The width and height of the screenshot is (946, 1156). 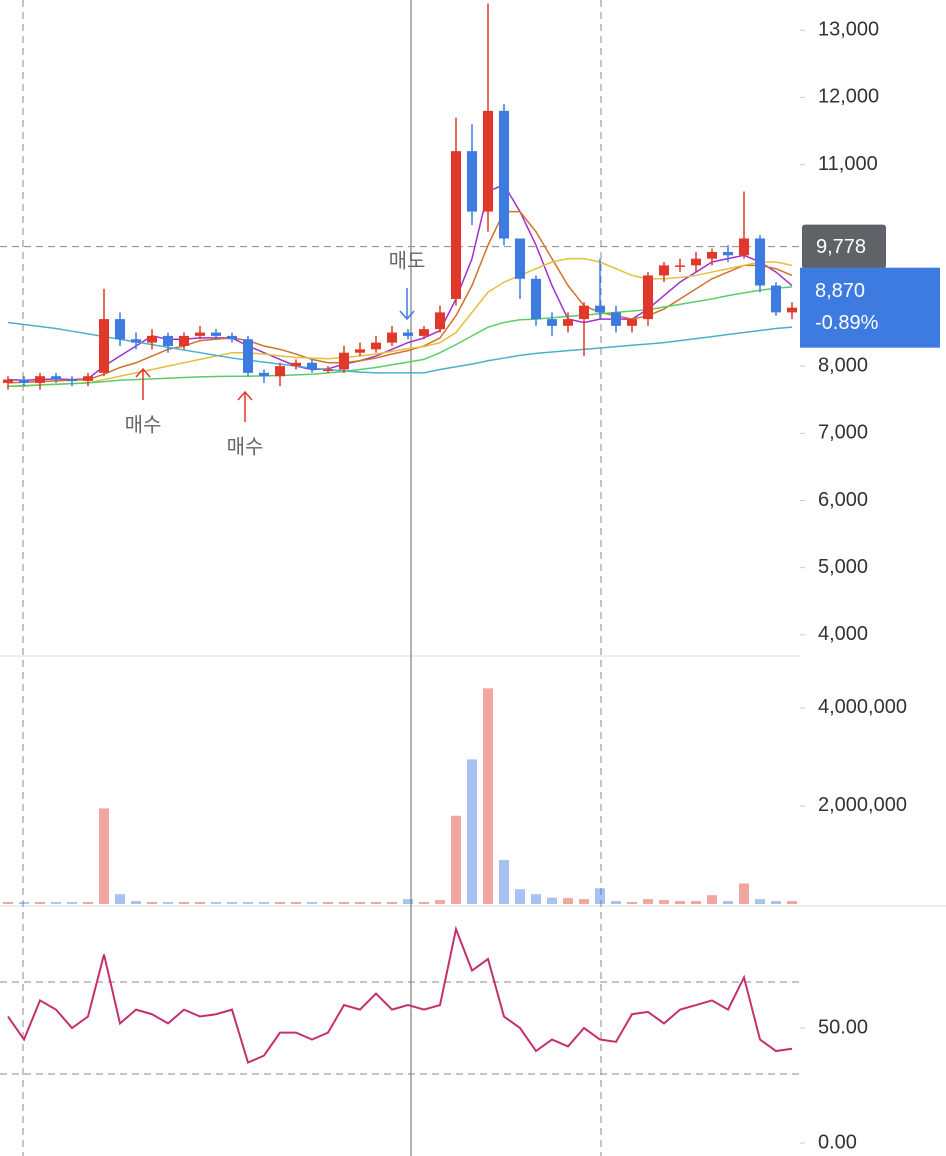 I want to click on y-tick-label: 11,000, so click(x=848, y=164).